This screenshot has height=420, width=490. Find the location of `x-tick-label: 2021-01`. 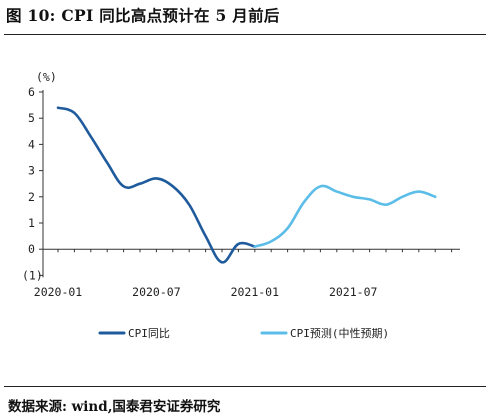

x-tick-label: 2021-01 is located at coordinates (255, 292).